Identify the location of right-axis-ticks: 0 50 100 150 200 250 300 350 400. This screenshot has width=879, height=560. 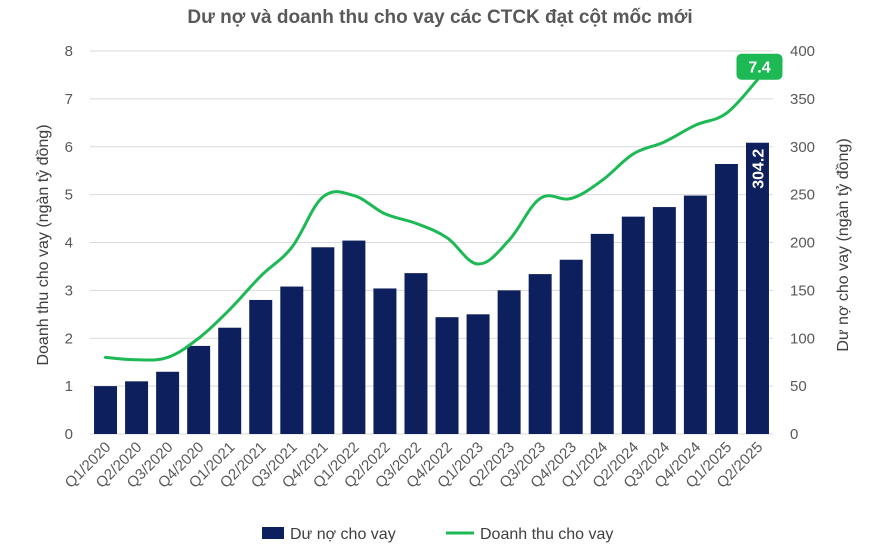
(802, 243).